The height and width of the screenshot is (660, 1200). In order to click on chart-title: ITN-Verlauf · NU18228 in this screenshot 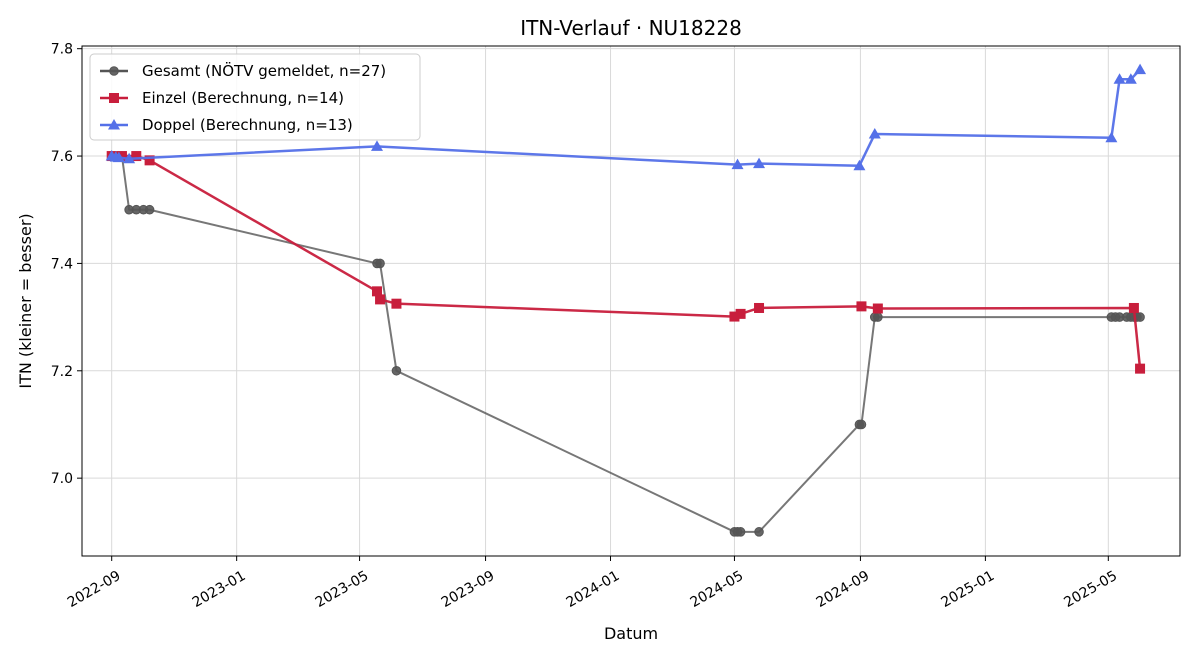, I will do `click(631, 28)`.